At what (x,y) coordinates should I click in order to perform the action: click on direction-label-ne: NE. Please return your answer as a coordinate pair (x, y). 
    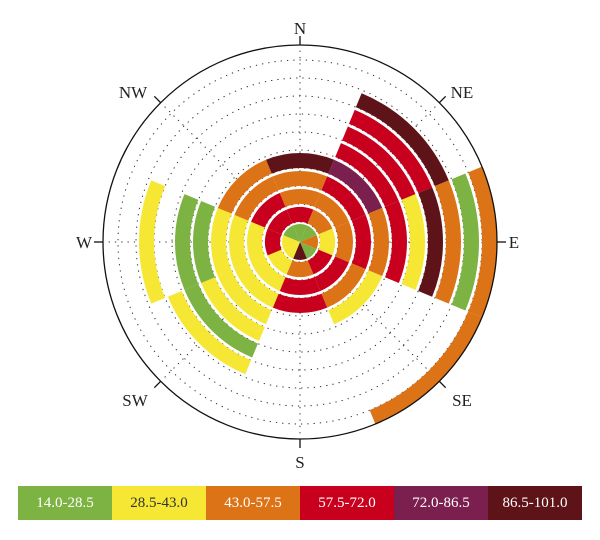
    Looking at the image, I should click on (462, 92).